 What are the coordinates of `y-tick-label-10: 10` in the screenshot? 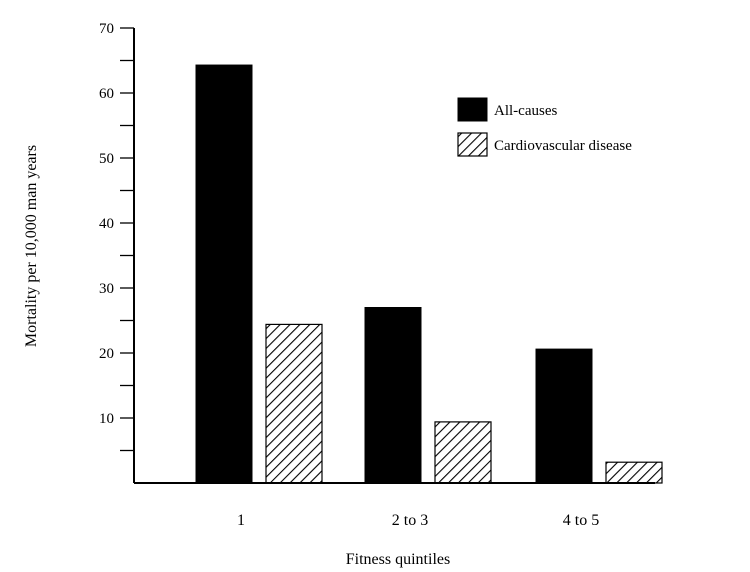 It's located at (106, 419).